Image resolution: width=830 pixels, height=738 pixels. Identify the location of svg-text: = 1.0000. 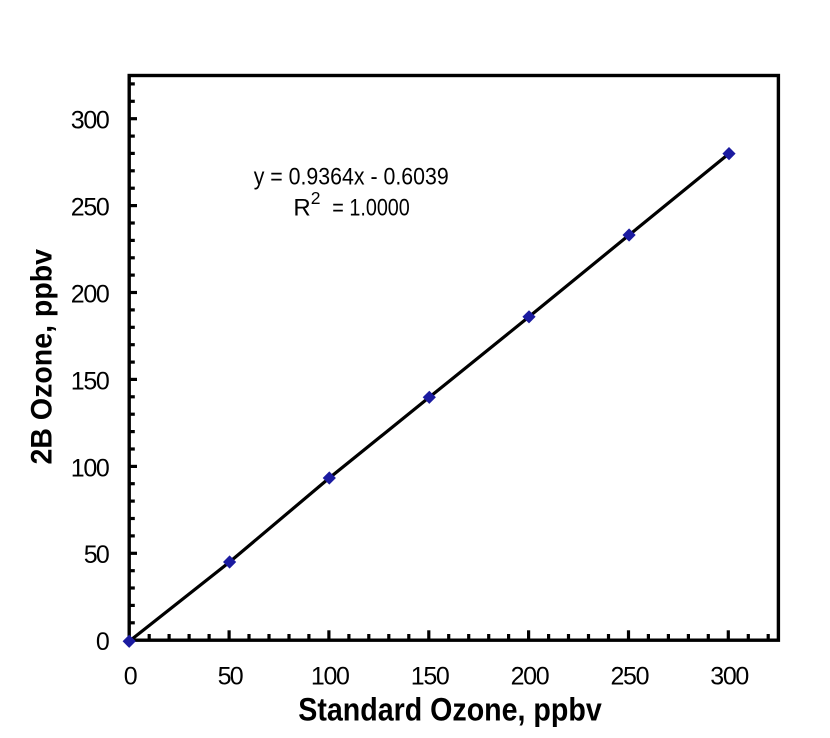
(371, 207).